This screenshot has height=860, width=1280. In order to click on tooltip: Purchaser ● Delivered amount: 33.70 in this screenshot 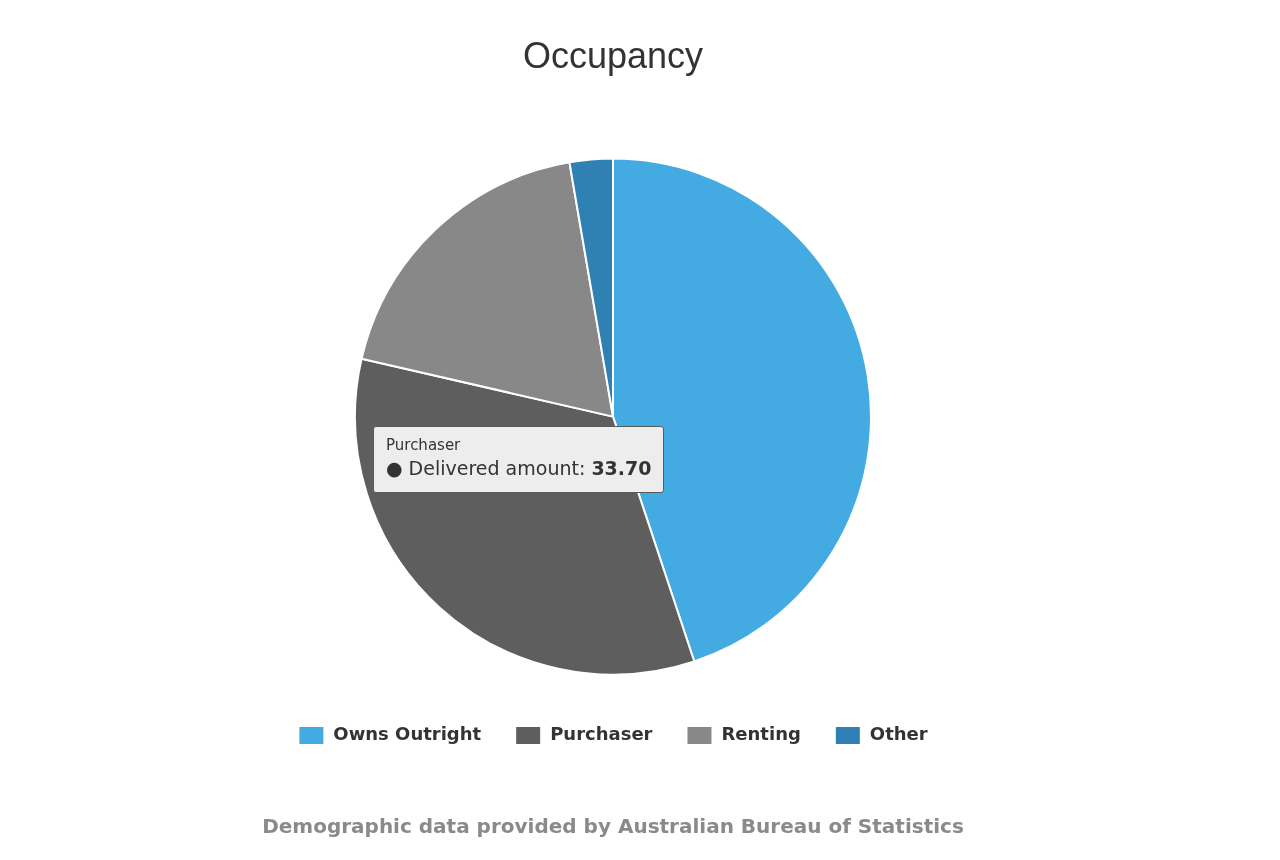, I will do `click(519, 459)`.